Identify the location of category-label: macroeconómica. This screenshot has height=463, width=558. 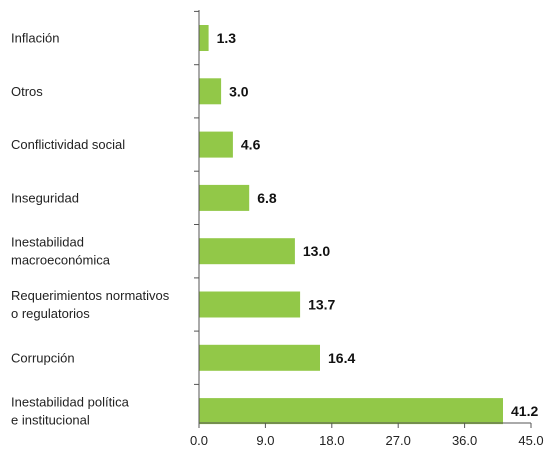
(61, 260).